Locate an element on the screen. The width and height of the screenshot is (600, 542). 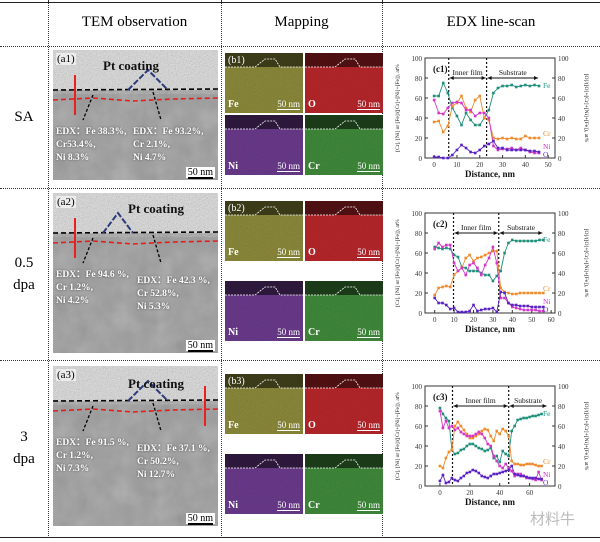
y-tick-label: 100 is located at coordinates (417, 387).